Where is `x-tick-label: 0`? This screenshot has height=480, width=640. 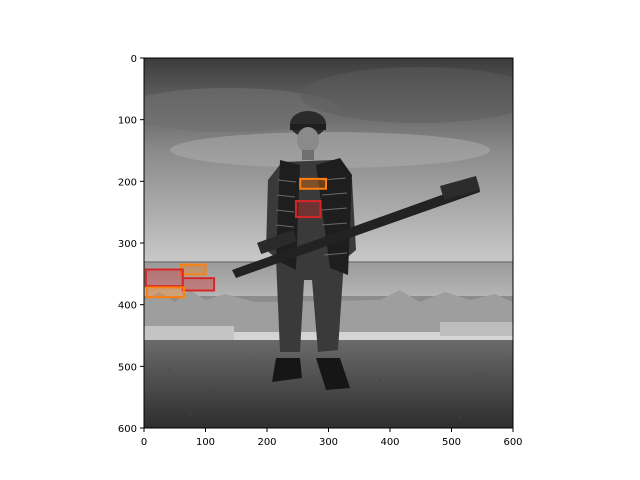
x-tick-label: 0 is located at coordinates (144, 442).